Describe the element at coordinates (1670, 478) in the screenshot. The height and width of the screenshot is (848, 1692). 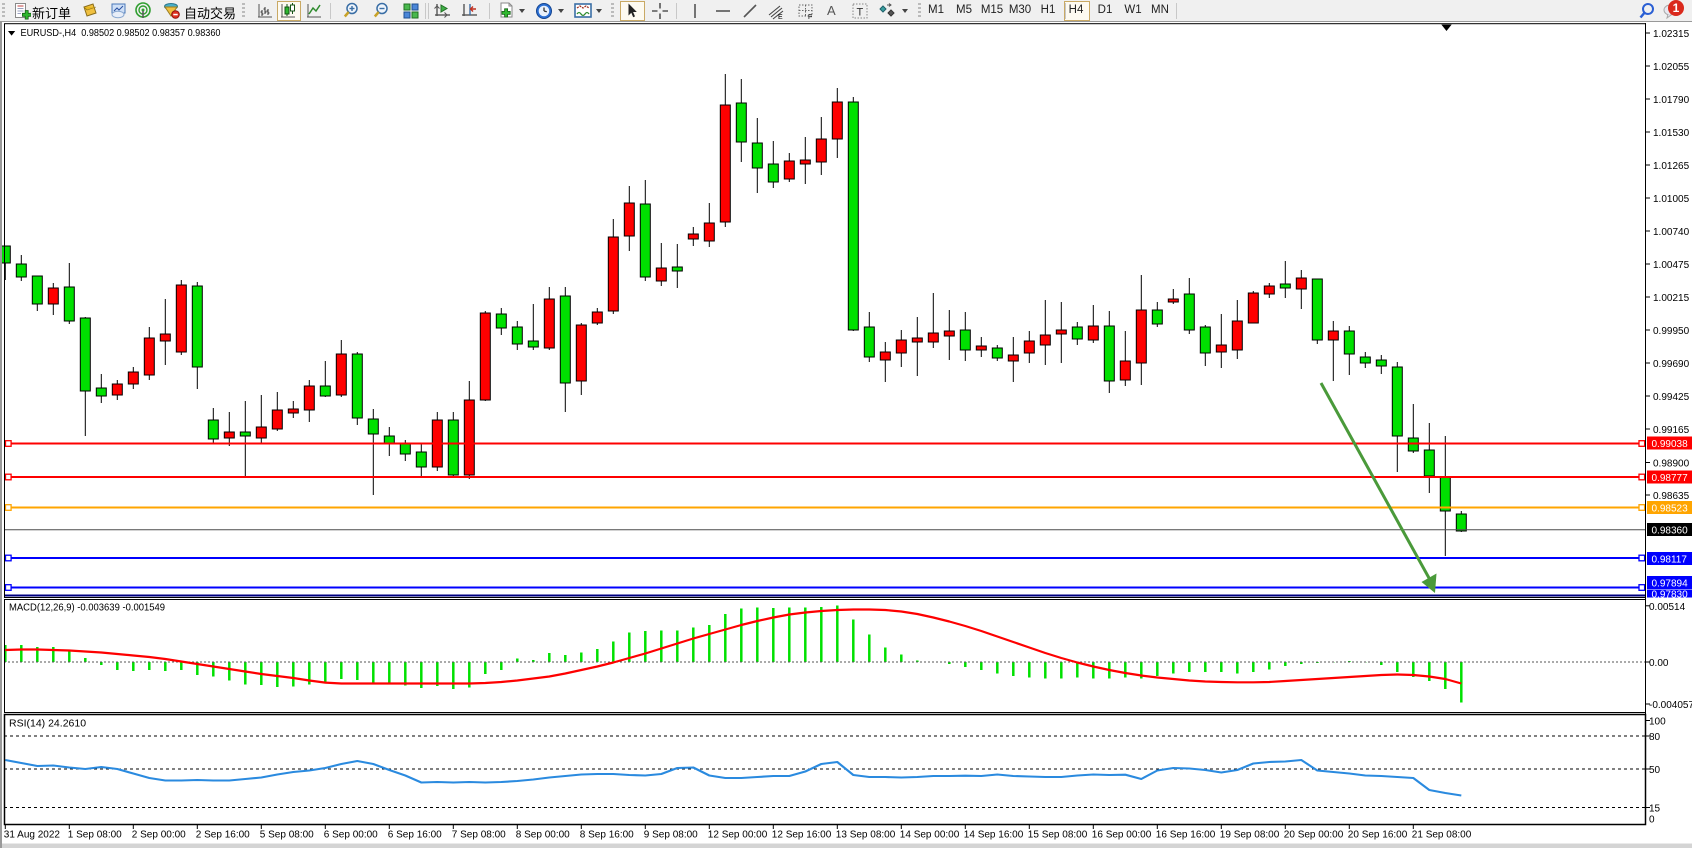
I see `svg-text: 0.98777` at that location.